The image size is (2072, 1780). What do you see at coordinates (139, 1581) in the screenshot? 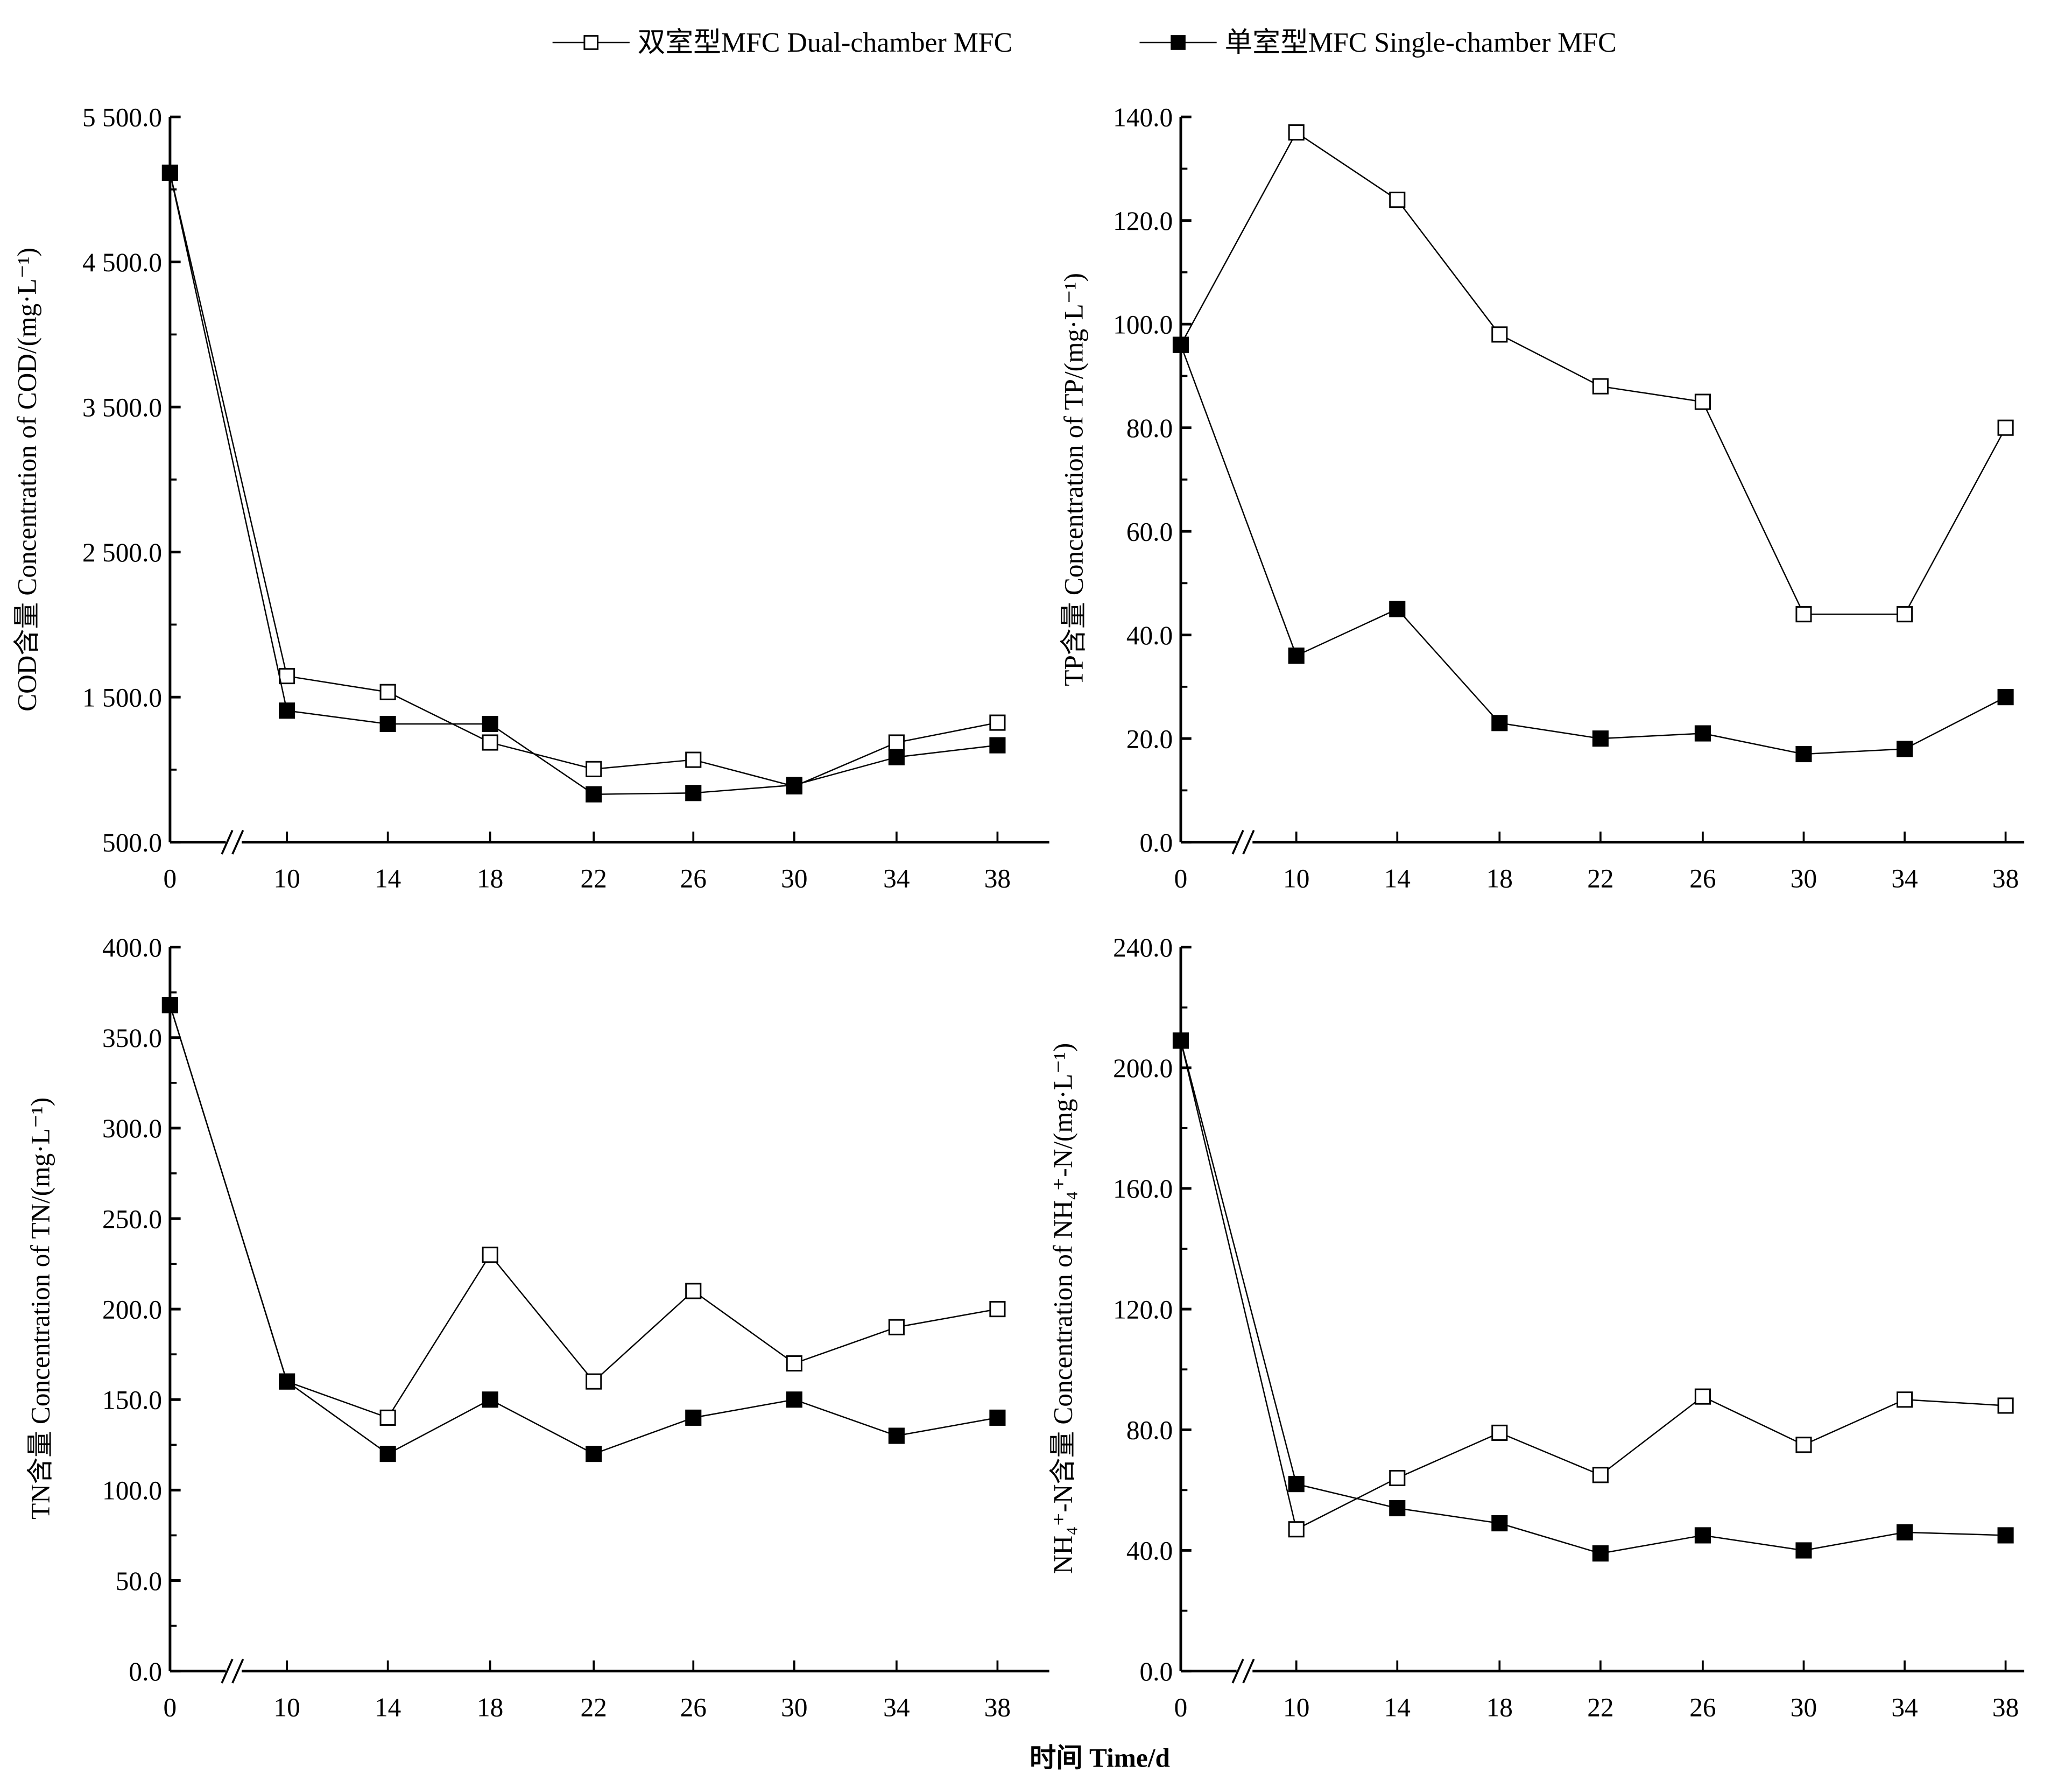
I see `y-tick-label: 50.0` at bounding box center [139, 1581].